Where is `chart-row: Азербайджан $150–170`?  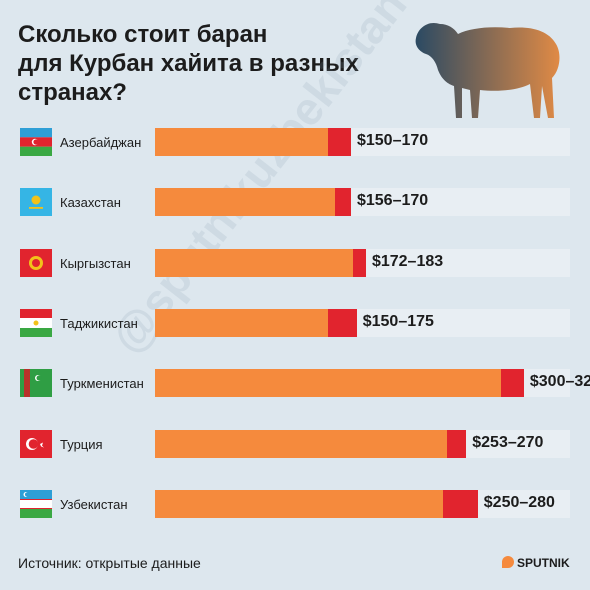
chart-row: Азербайджан $150–170 is located at coordinates (295, 143).